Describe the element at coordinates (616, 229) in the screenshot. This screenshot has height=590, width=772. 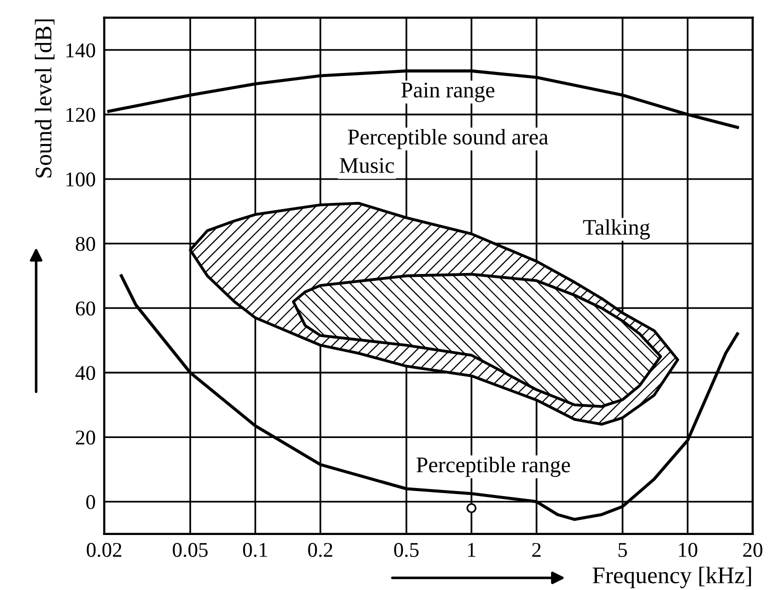
I see `annotation: Talking` at that location.